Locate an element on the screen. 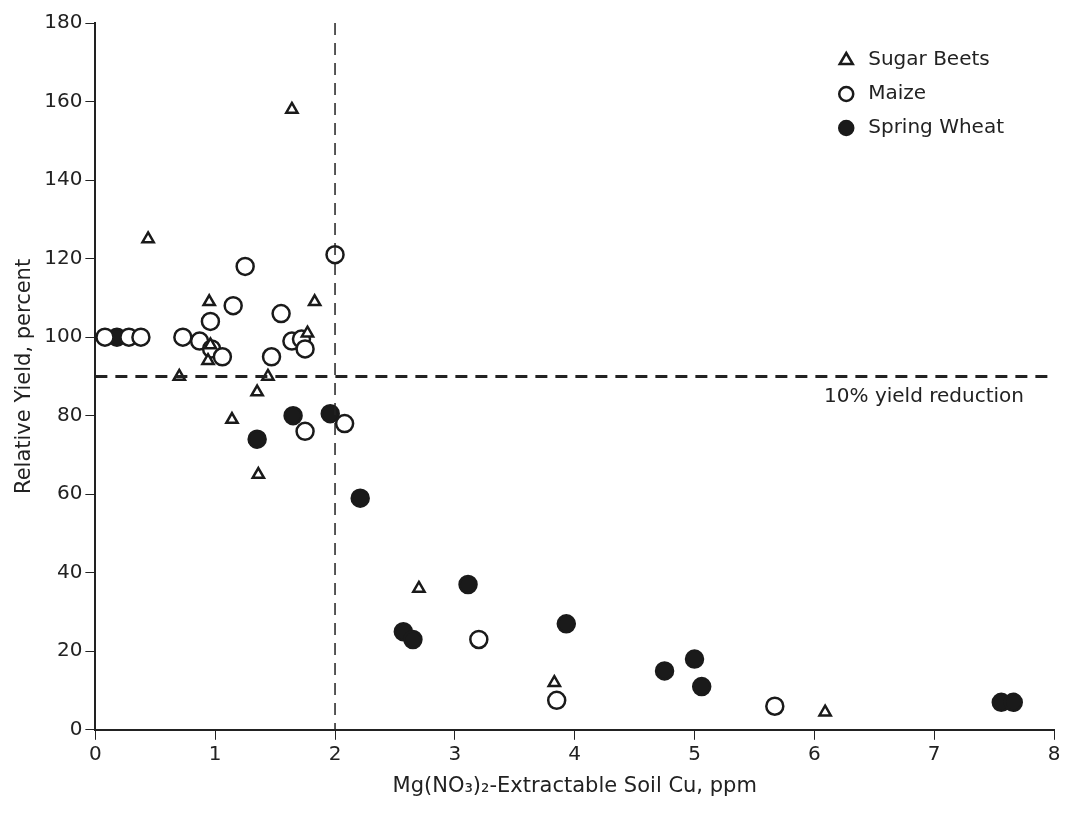  x-tick-label: 1 is located at coordinates (215, 753).